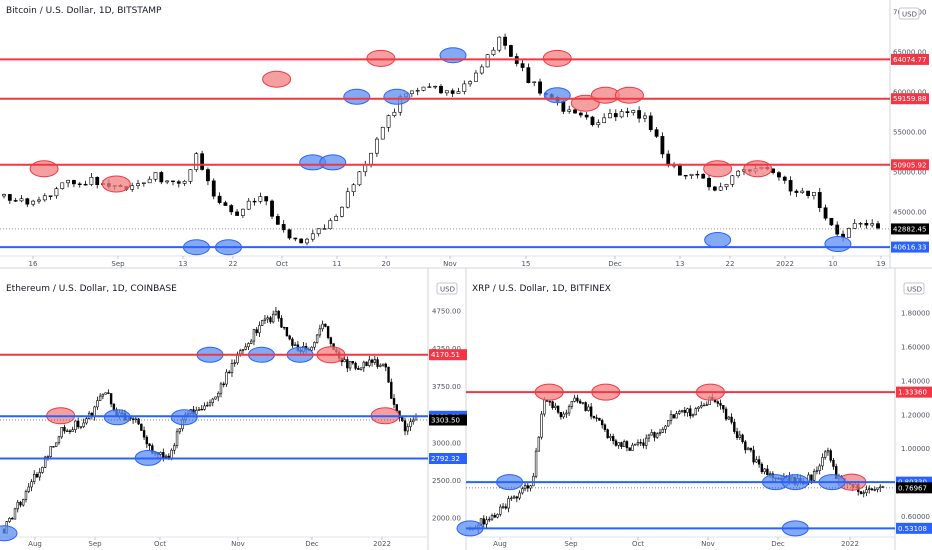 Image resolution: width=932 pixels, height=550 pixels. What do you see at coordinates (912, 488) in the screenshot?
I see `xrp-current-price-label: 0.76967` at bounding box center [912, 488].